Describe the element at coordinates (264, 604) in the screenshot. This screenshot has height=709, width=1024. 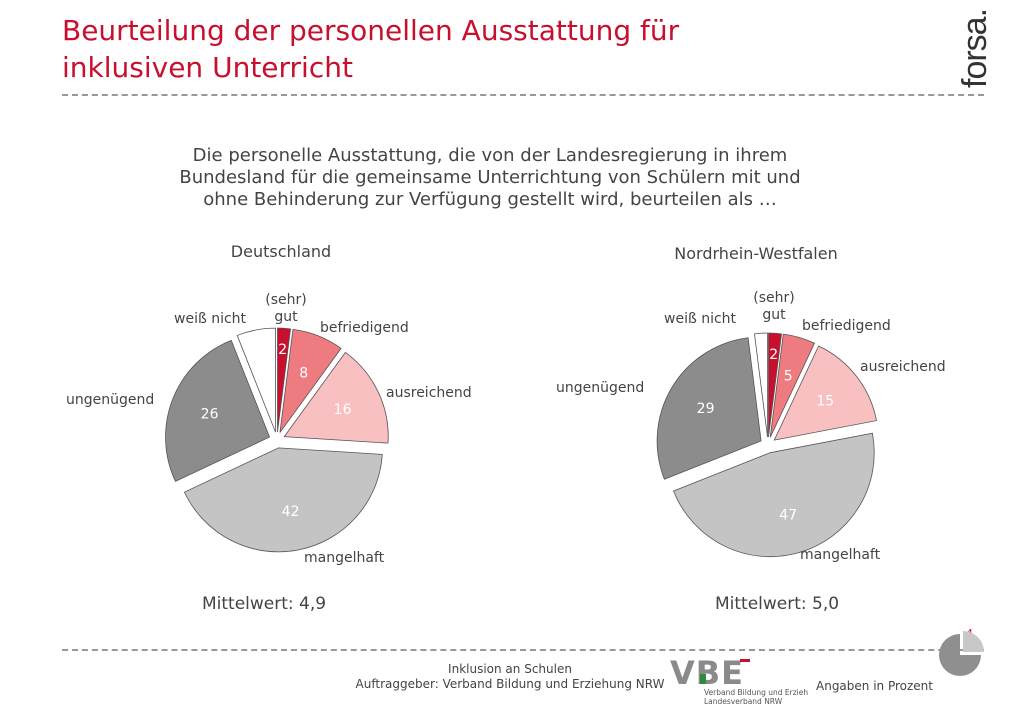
I see `mean-deutschland: Mittelwert: 4,9` at that location.